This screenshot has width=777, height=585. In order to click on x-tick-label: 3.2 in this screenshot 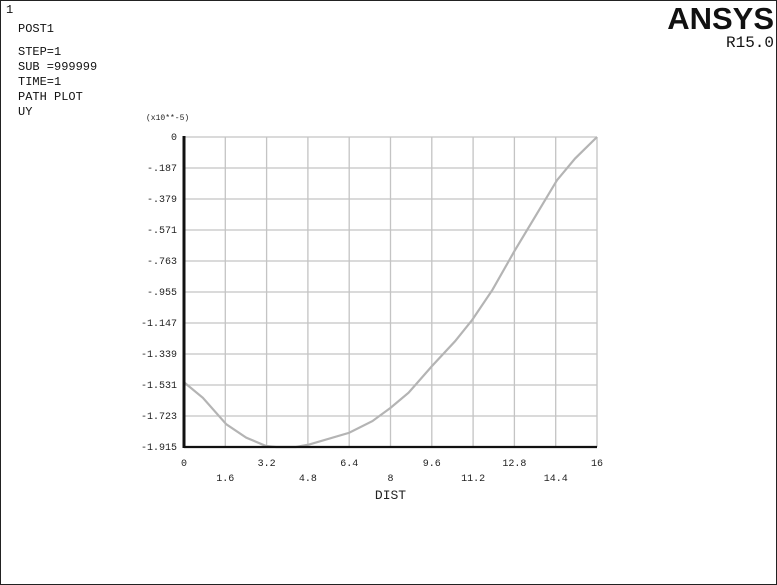, I will do `click(267, 464)`.